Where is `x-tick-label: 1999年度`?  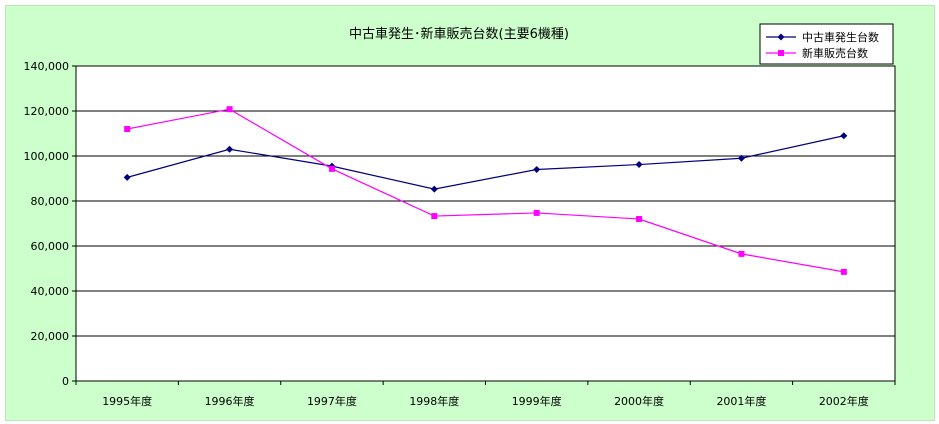 x-tick-label: 1999年度 is located at coordinates (537, 401).